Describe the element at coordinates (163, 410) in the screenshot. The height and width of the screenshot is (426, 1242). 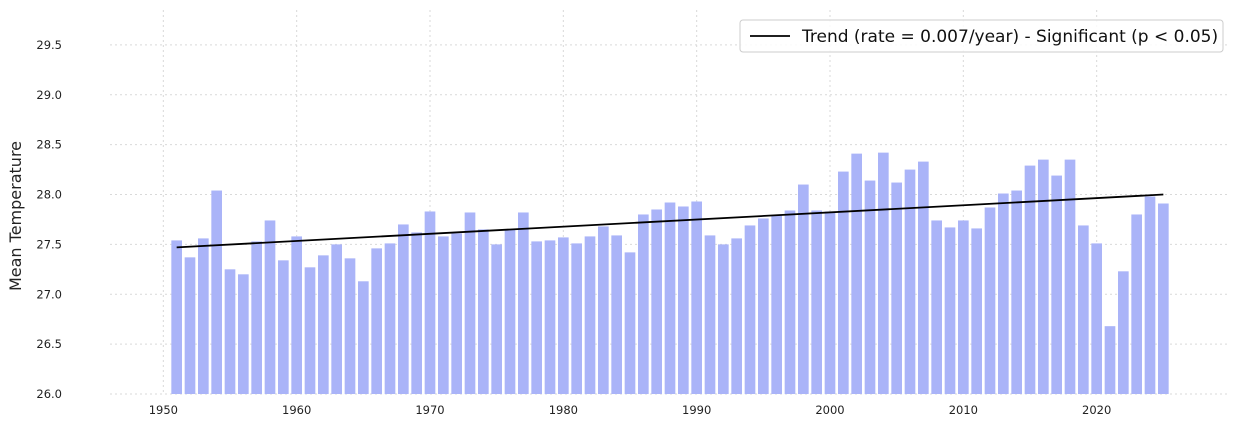
I see `x-tick-label: 1950` at that location.